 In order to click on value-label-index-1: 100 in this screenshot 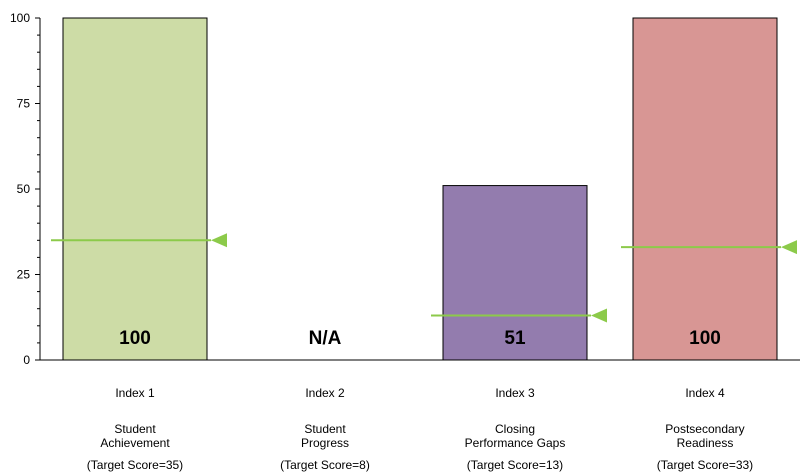, I will do `click(135, 338)`.